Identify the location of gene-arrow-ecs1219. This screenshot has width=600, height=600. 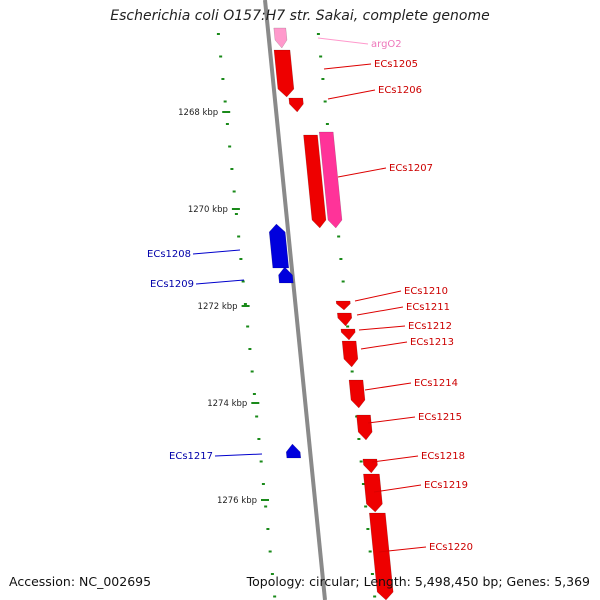
(373, 493).